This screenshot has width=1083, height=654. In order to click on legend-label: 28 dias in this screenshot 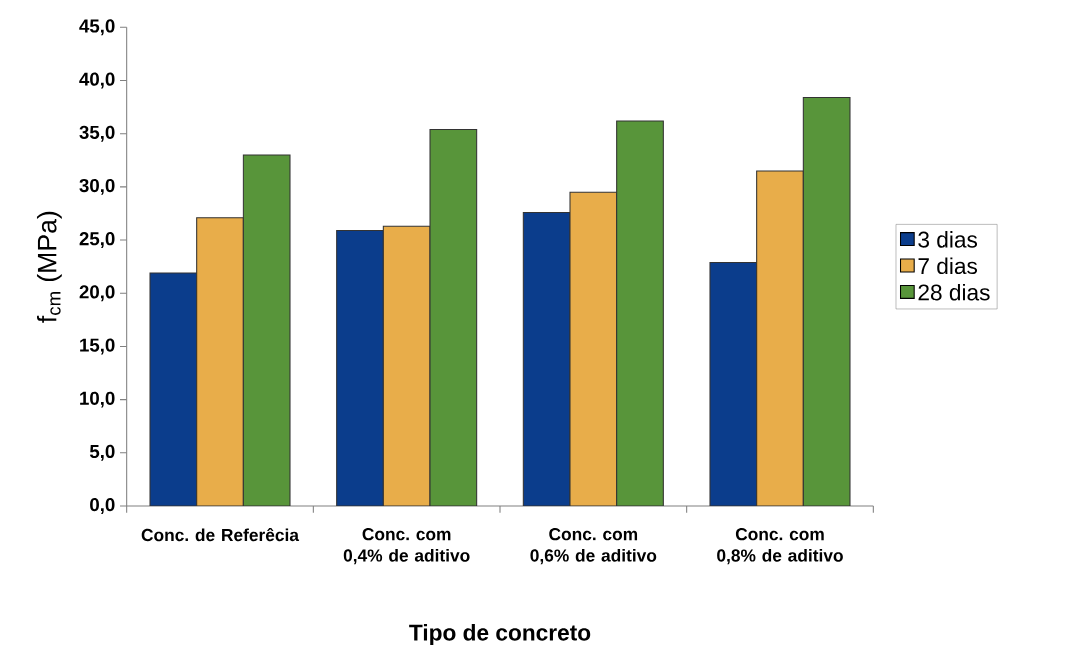, I will do `click(954, 292)`.